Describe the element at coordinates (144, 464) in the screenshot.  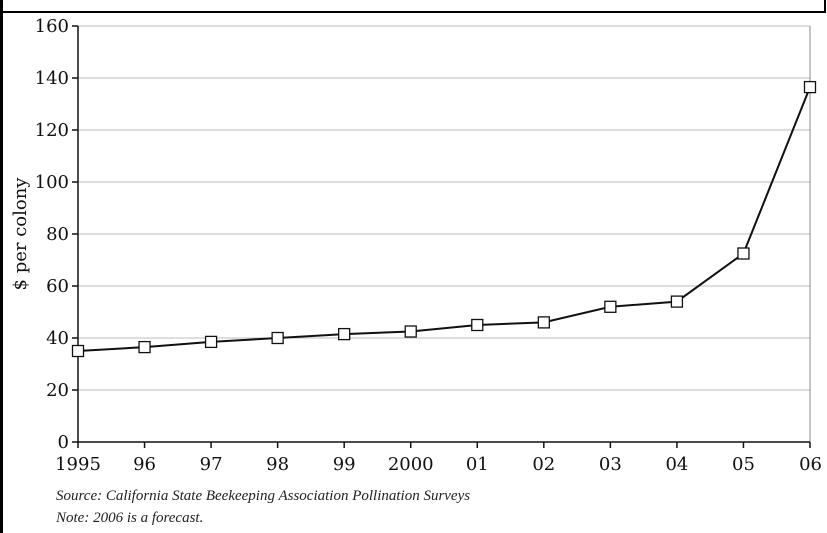
I see `x-tick-label: 96` at that location.